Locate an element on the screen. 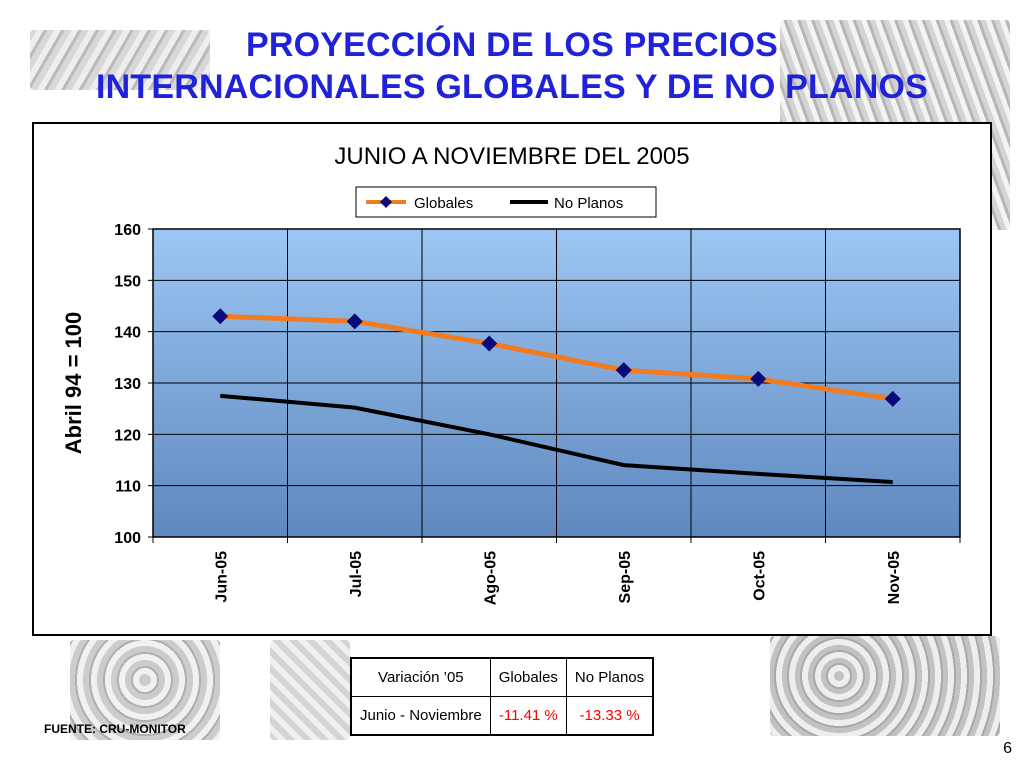 This screenshot has width=1024, height=768. chart-title: JUNIO A NOVIEMBRE DEL 2005 is located at coordinates (511, 156).